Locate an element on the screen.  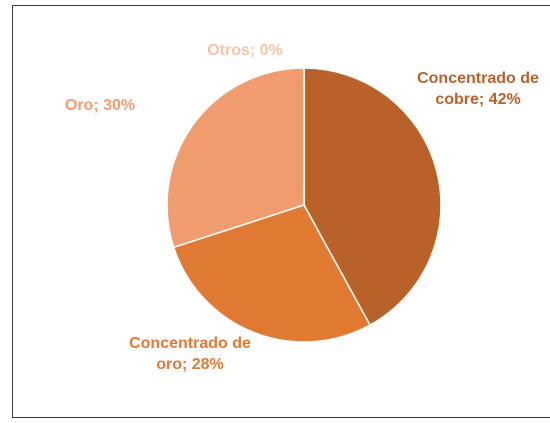
data-label: Concentrado de oro; 28% is located at coordinates (190, 354).